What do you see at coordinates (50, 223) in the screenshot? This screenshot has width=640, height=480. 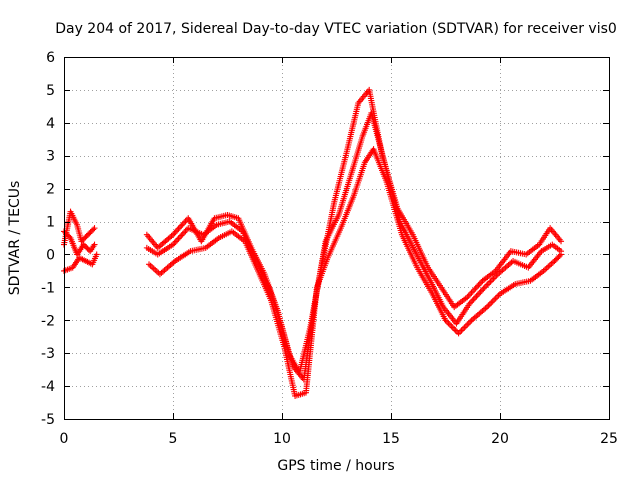 I see `y-tick-label: 1` at bounding box center [50, 223].